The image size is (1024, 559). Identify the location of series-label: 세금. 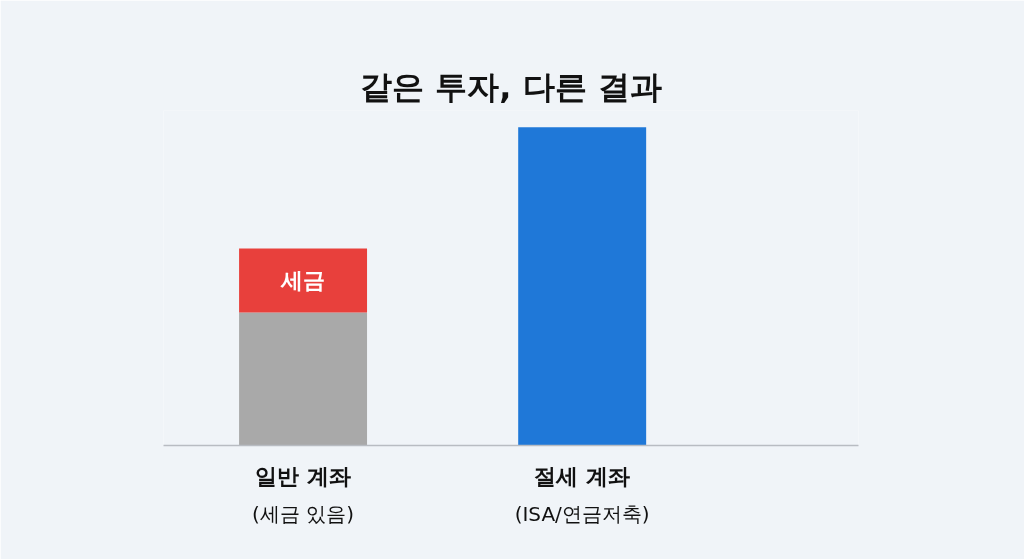
(303, 281).